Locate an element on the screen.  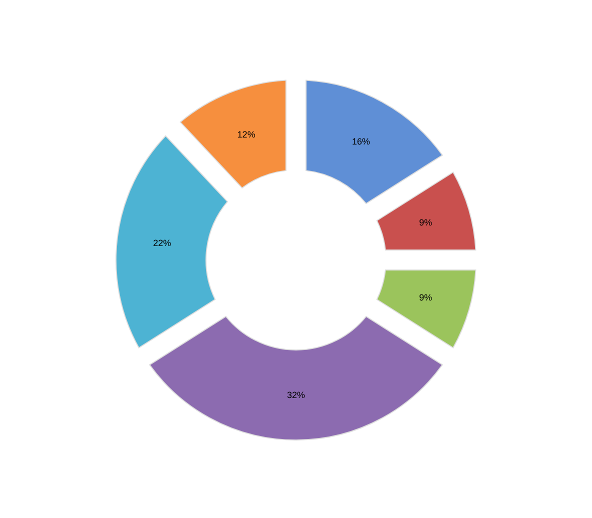
data-label: 12% is located at coordinates (246, 134).